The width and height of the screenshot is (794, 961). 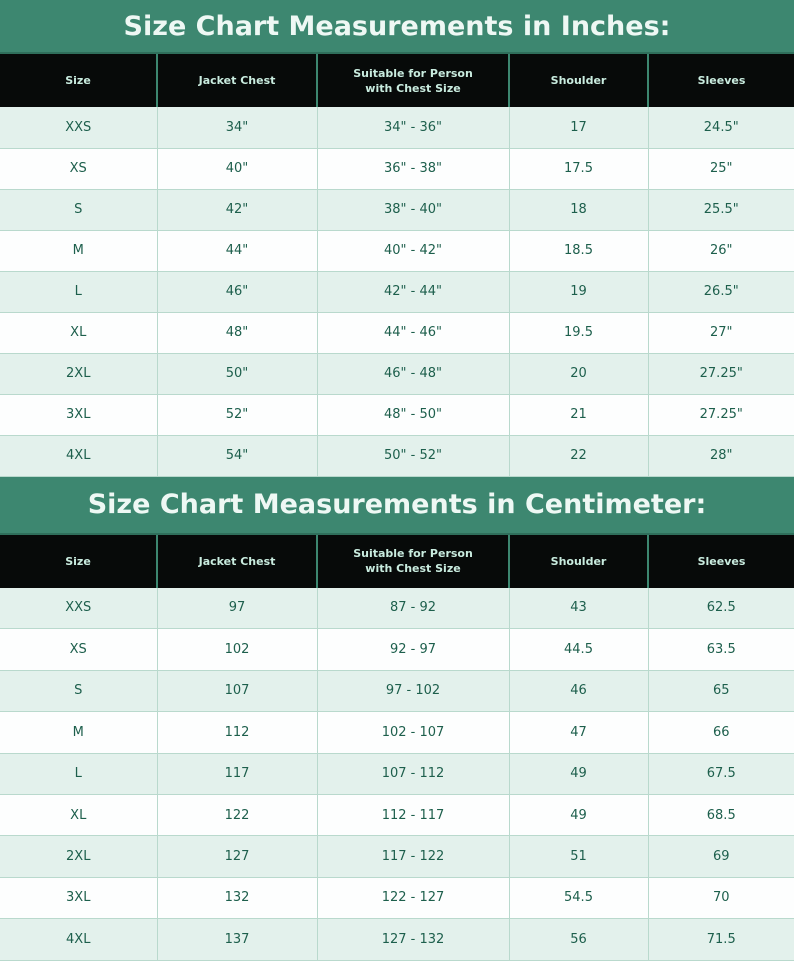 I want to click on header-size: Size, so click(x=79, y=80).